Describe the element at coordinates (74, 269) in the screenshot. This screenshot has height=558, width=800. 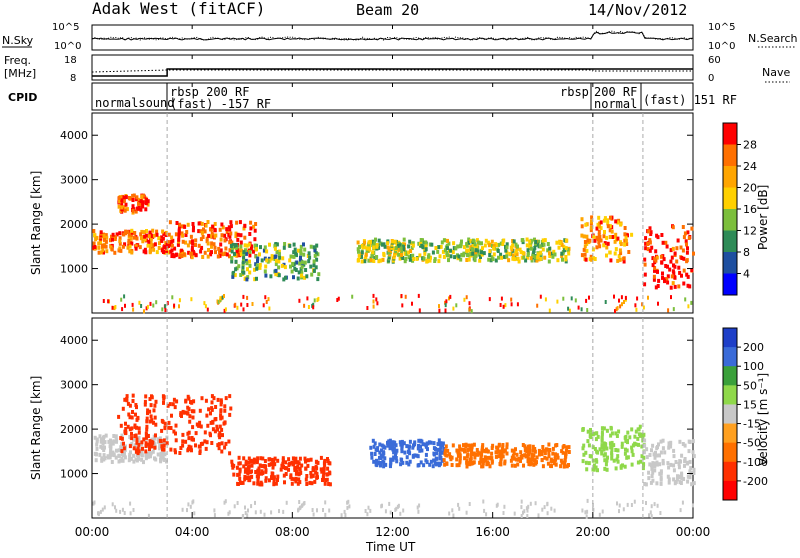
I see `ytick-label: 1000` at that location.